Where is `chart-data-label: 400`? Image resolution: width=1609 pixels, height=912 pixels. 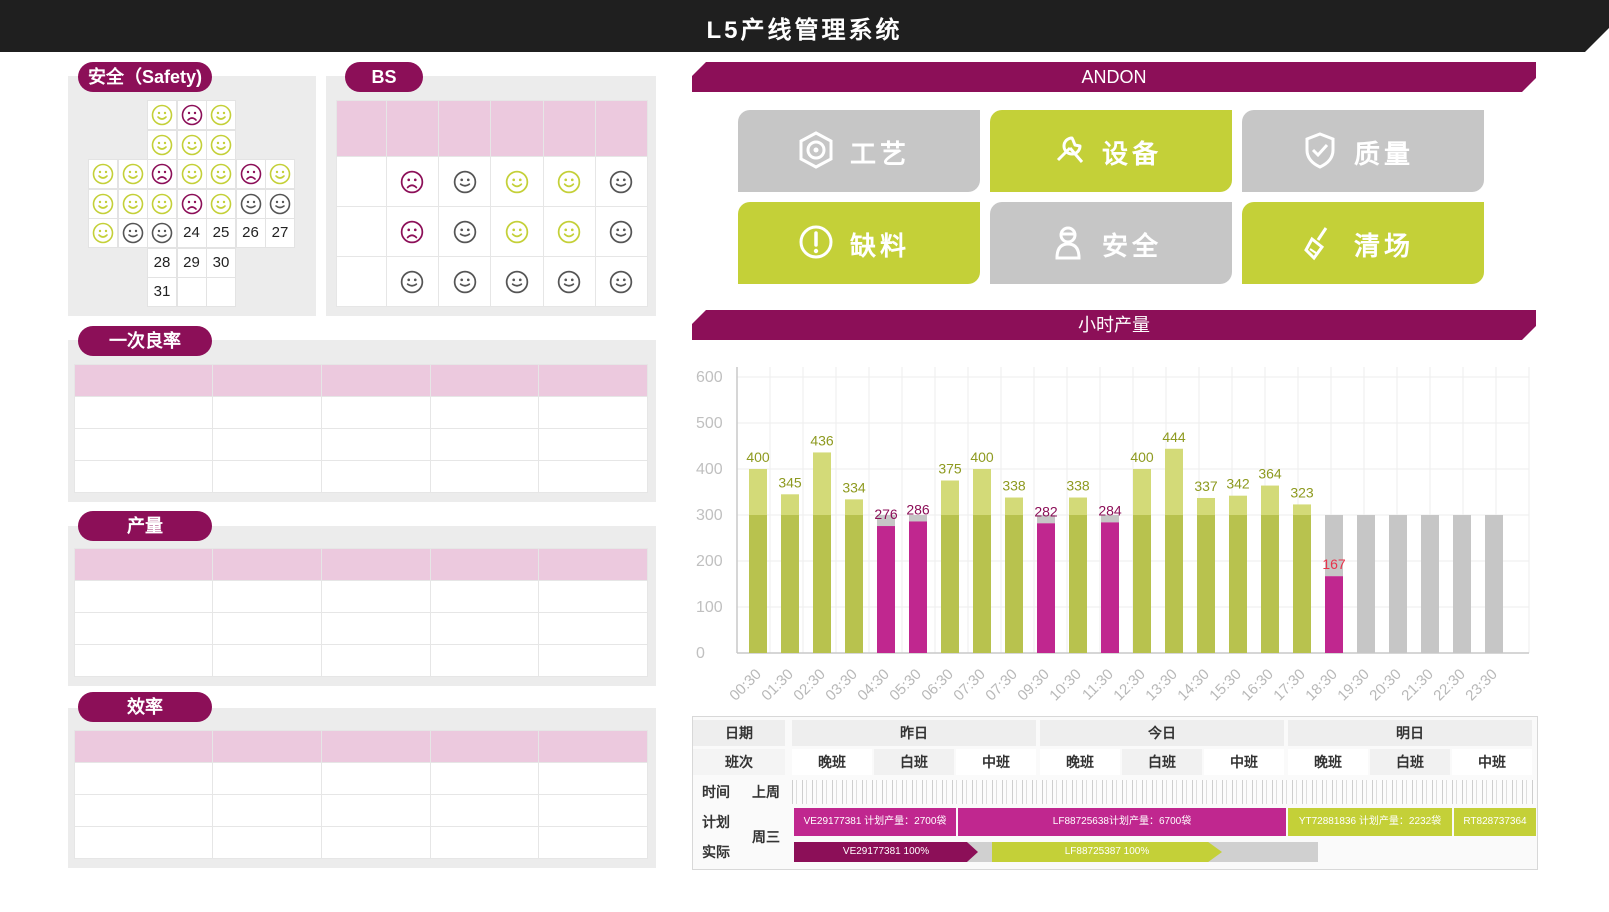
chart-data-label: 400 is located at coordinates (1142, 457).